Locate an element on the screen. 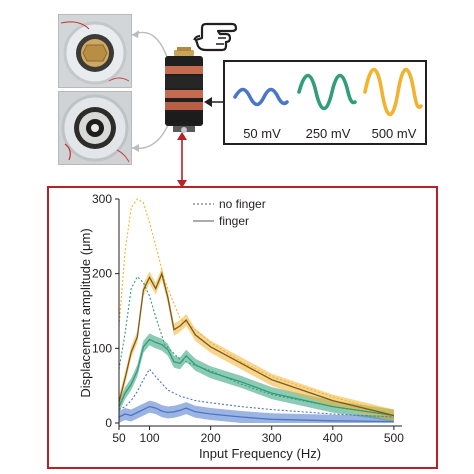 This screenshot has height=474, width=474. y-tick-label: 0 is located at coordinates (108, 423).